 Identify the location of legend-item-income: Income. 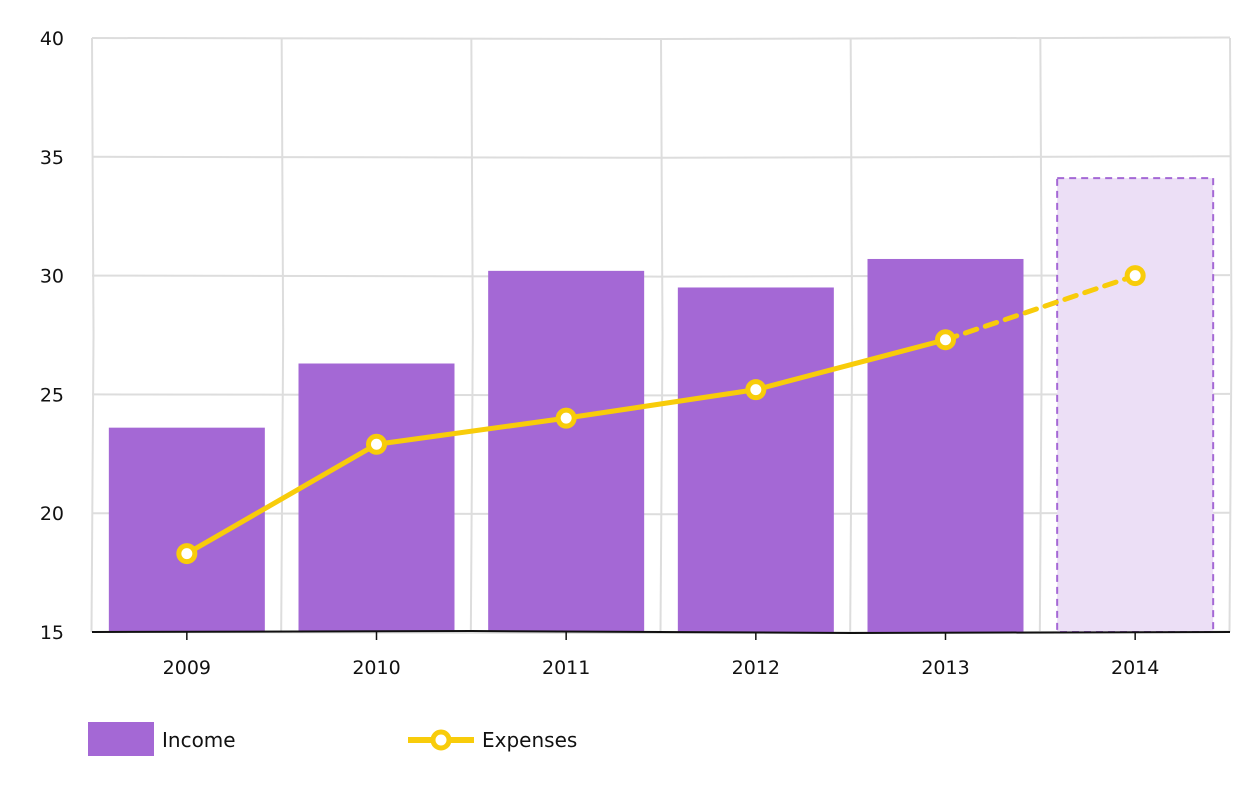
(162, 739).